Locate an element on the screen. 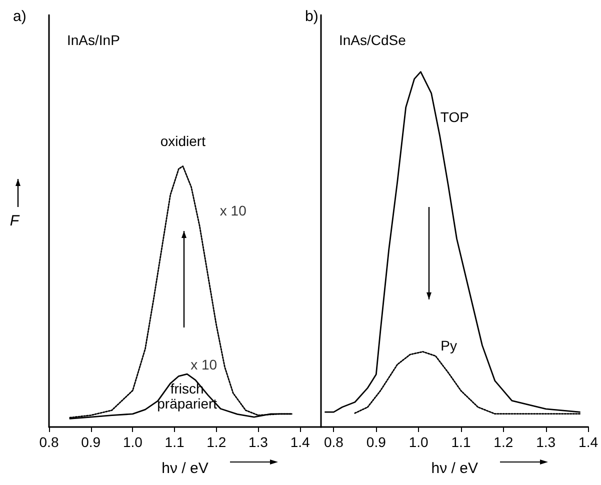 This screenshot has height=485, width=601. series-label: frisch präpariert is located at coordinates (187, 396).